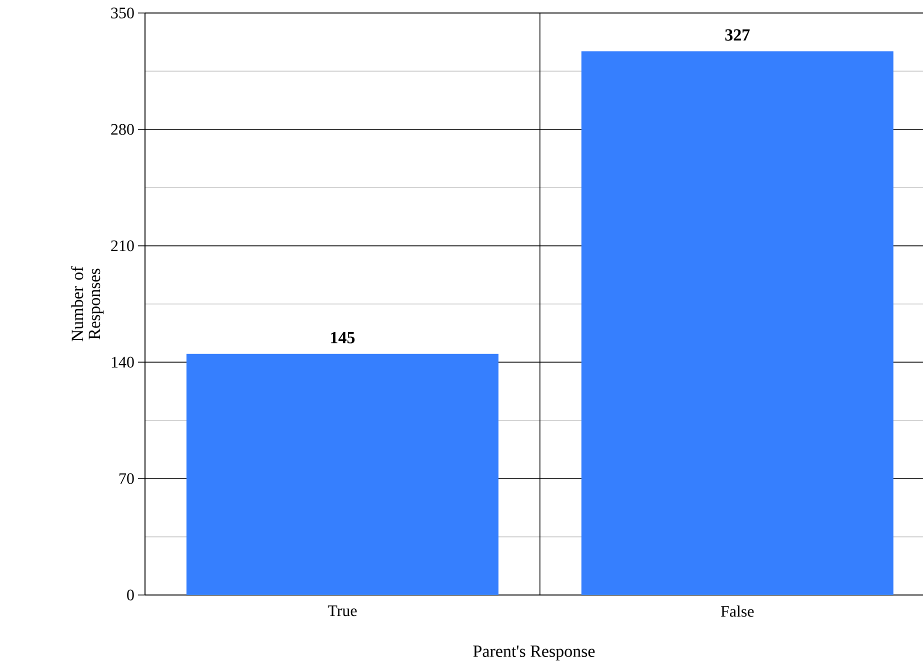 Image resolution: width=923 pixels, height=665 pixels. Describe the element at coordinates (737, 611) in the screenshot. I see `x-tick-label: False` at that location.